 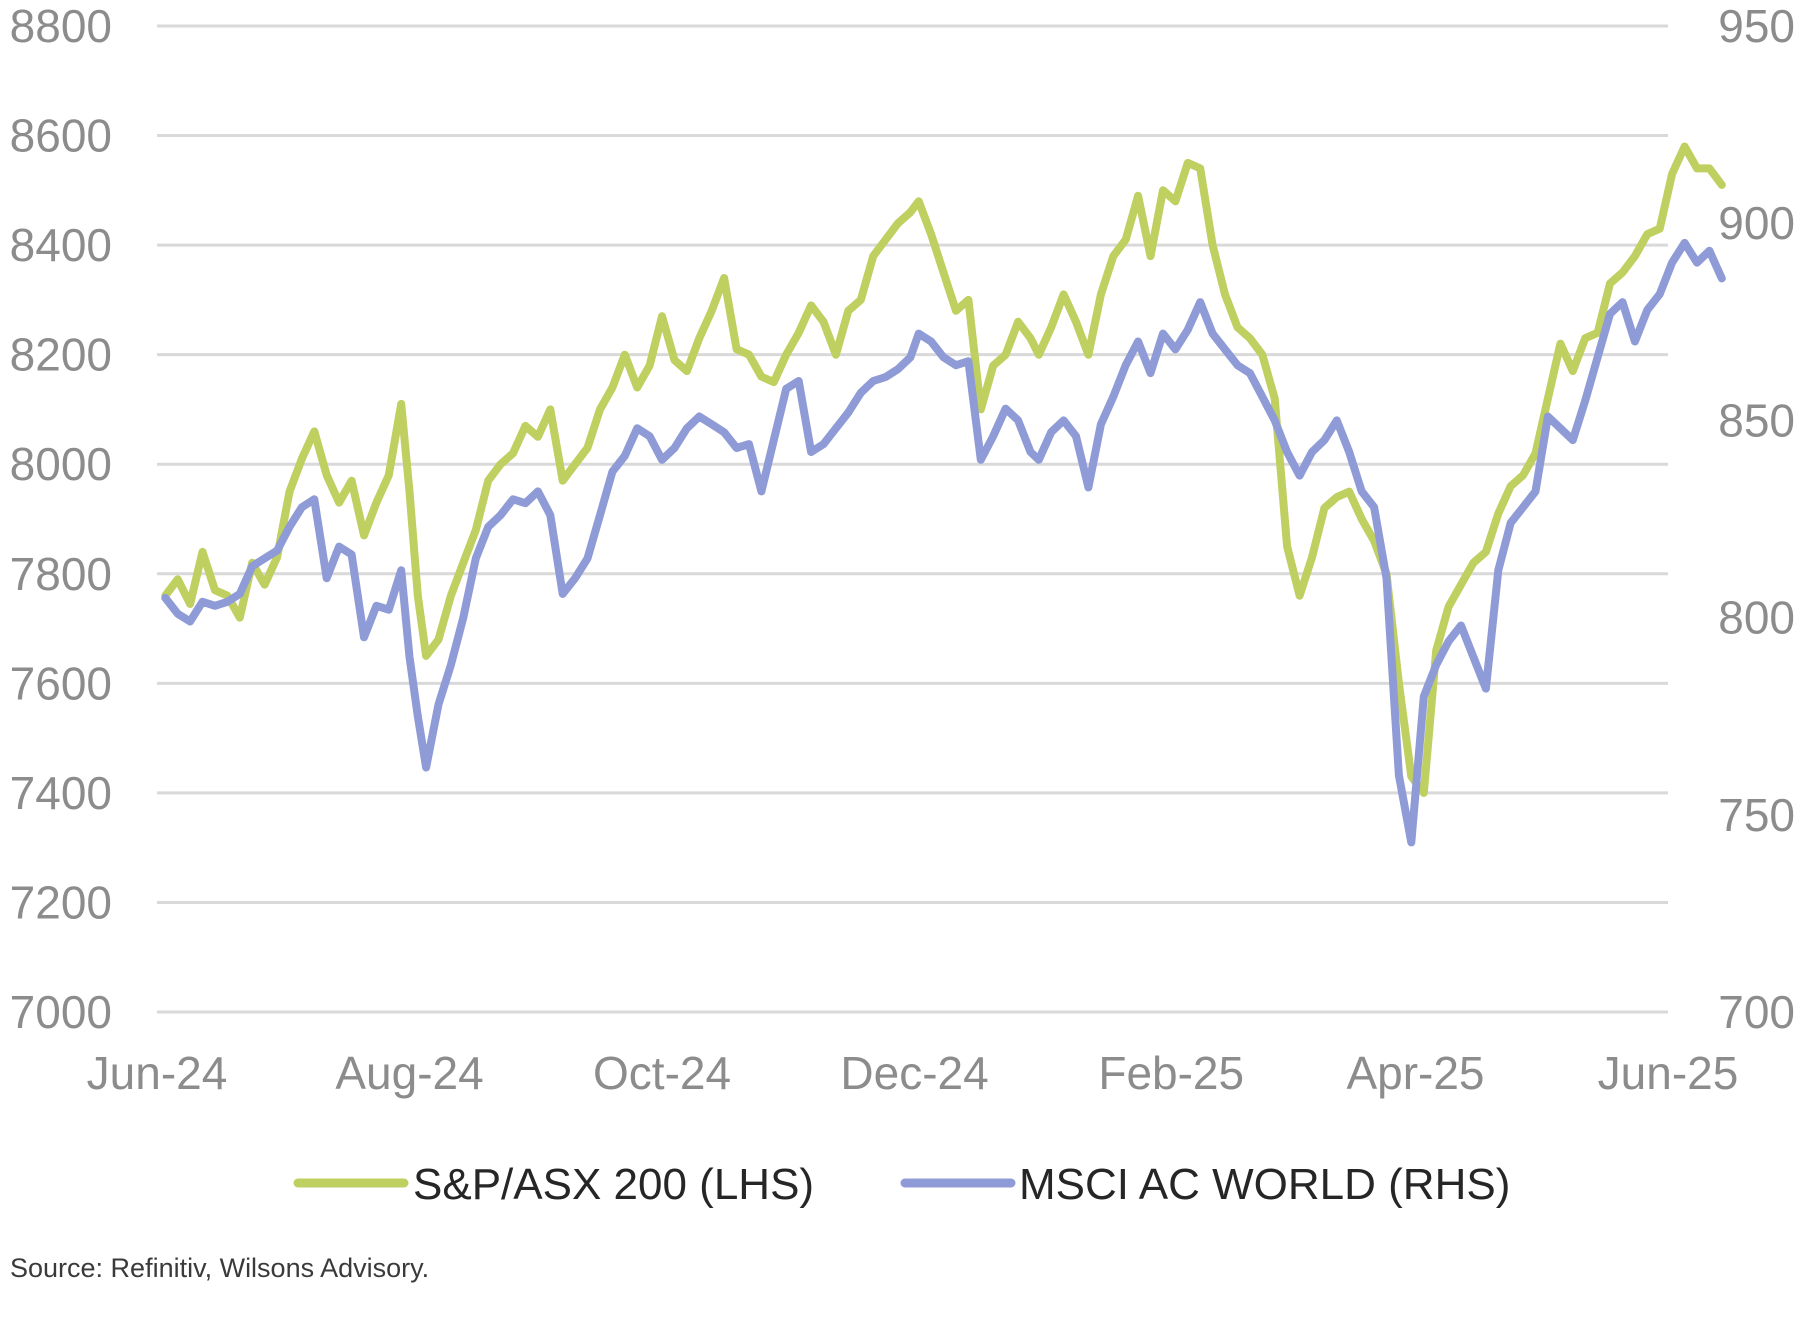 I want to click on left-axis-ticks: 7000 7200 7400 7600 7800 8000 8200 8400 8600 8800, so click(x=61, y=519).